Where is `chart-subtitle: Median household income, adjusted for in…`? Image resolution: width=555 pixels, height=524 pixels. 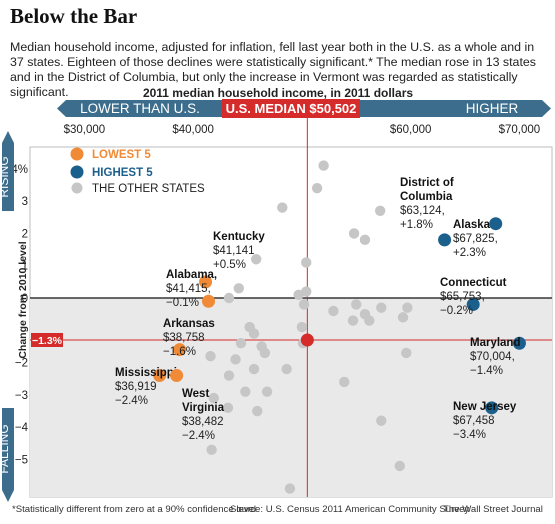 chart-subtitle: Median household income, adjusted for in… is located at coordinates (273, 69).